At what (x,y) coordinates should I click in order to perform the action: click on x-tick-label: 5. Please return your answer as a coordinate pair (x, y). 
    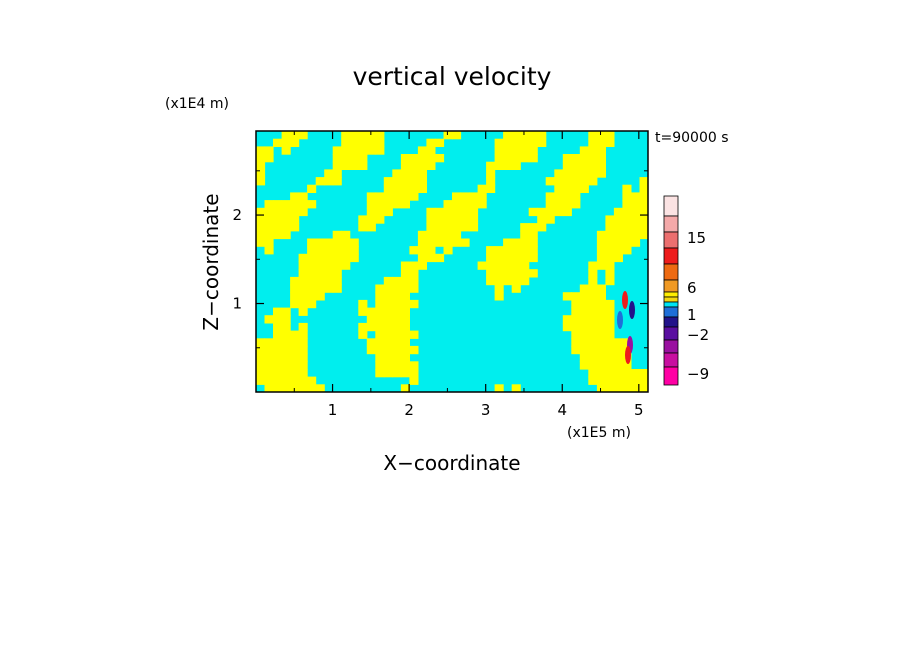
    Looking at the image, I should click on (639, 410).